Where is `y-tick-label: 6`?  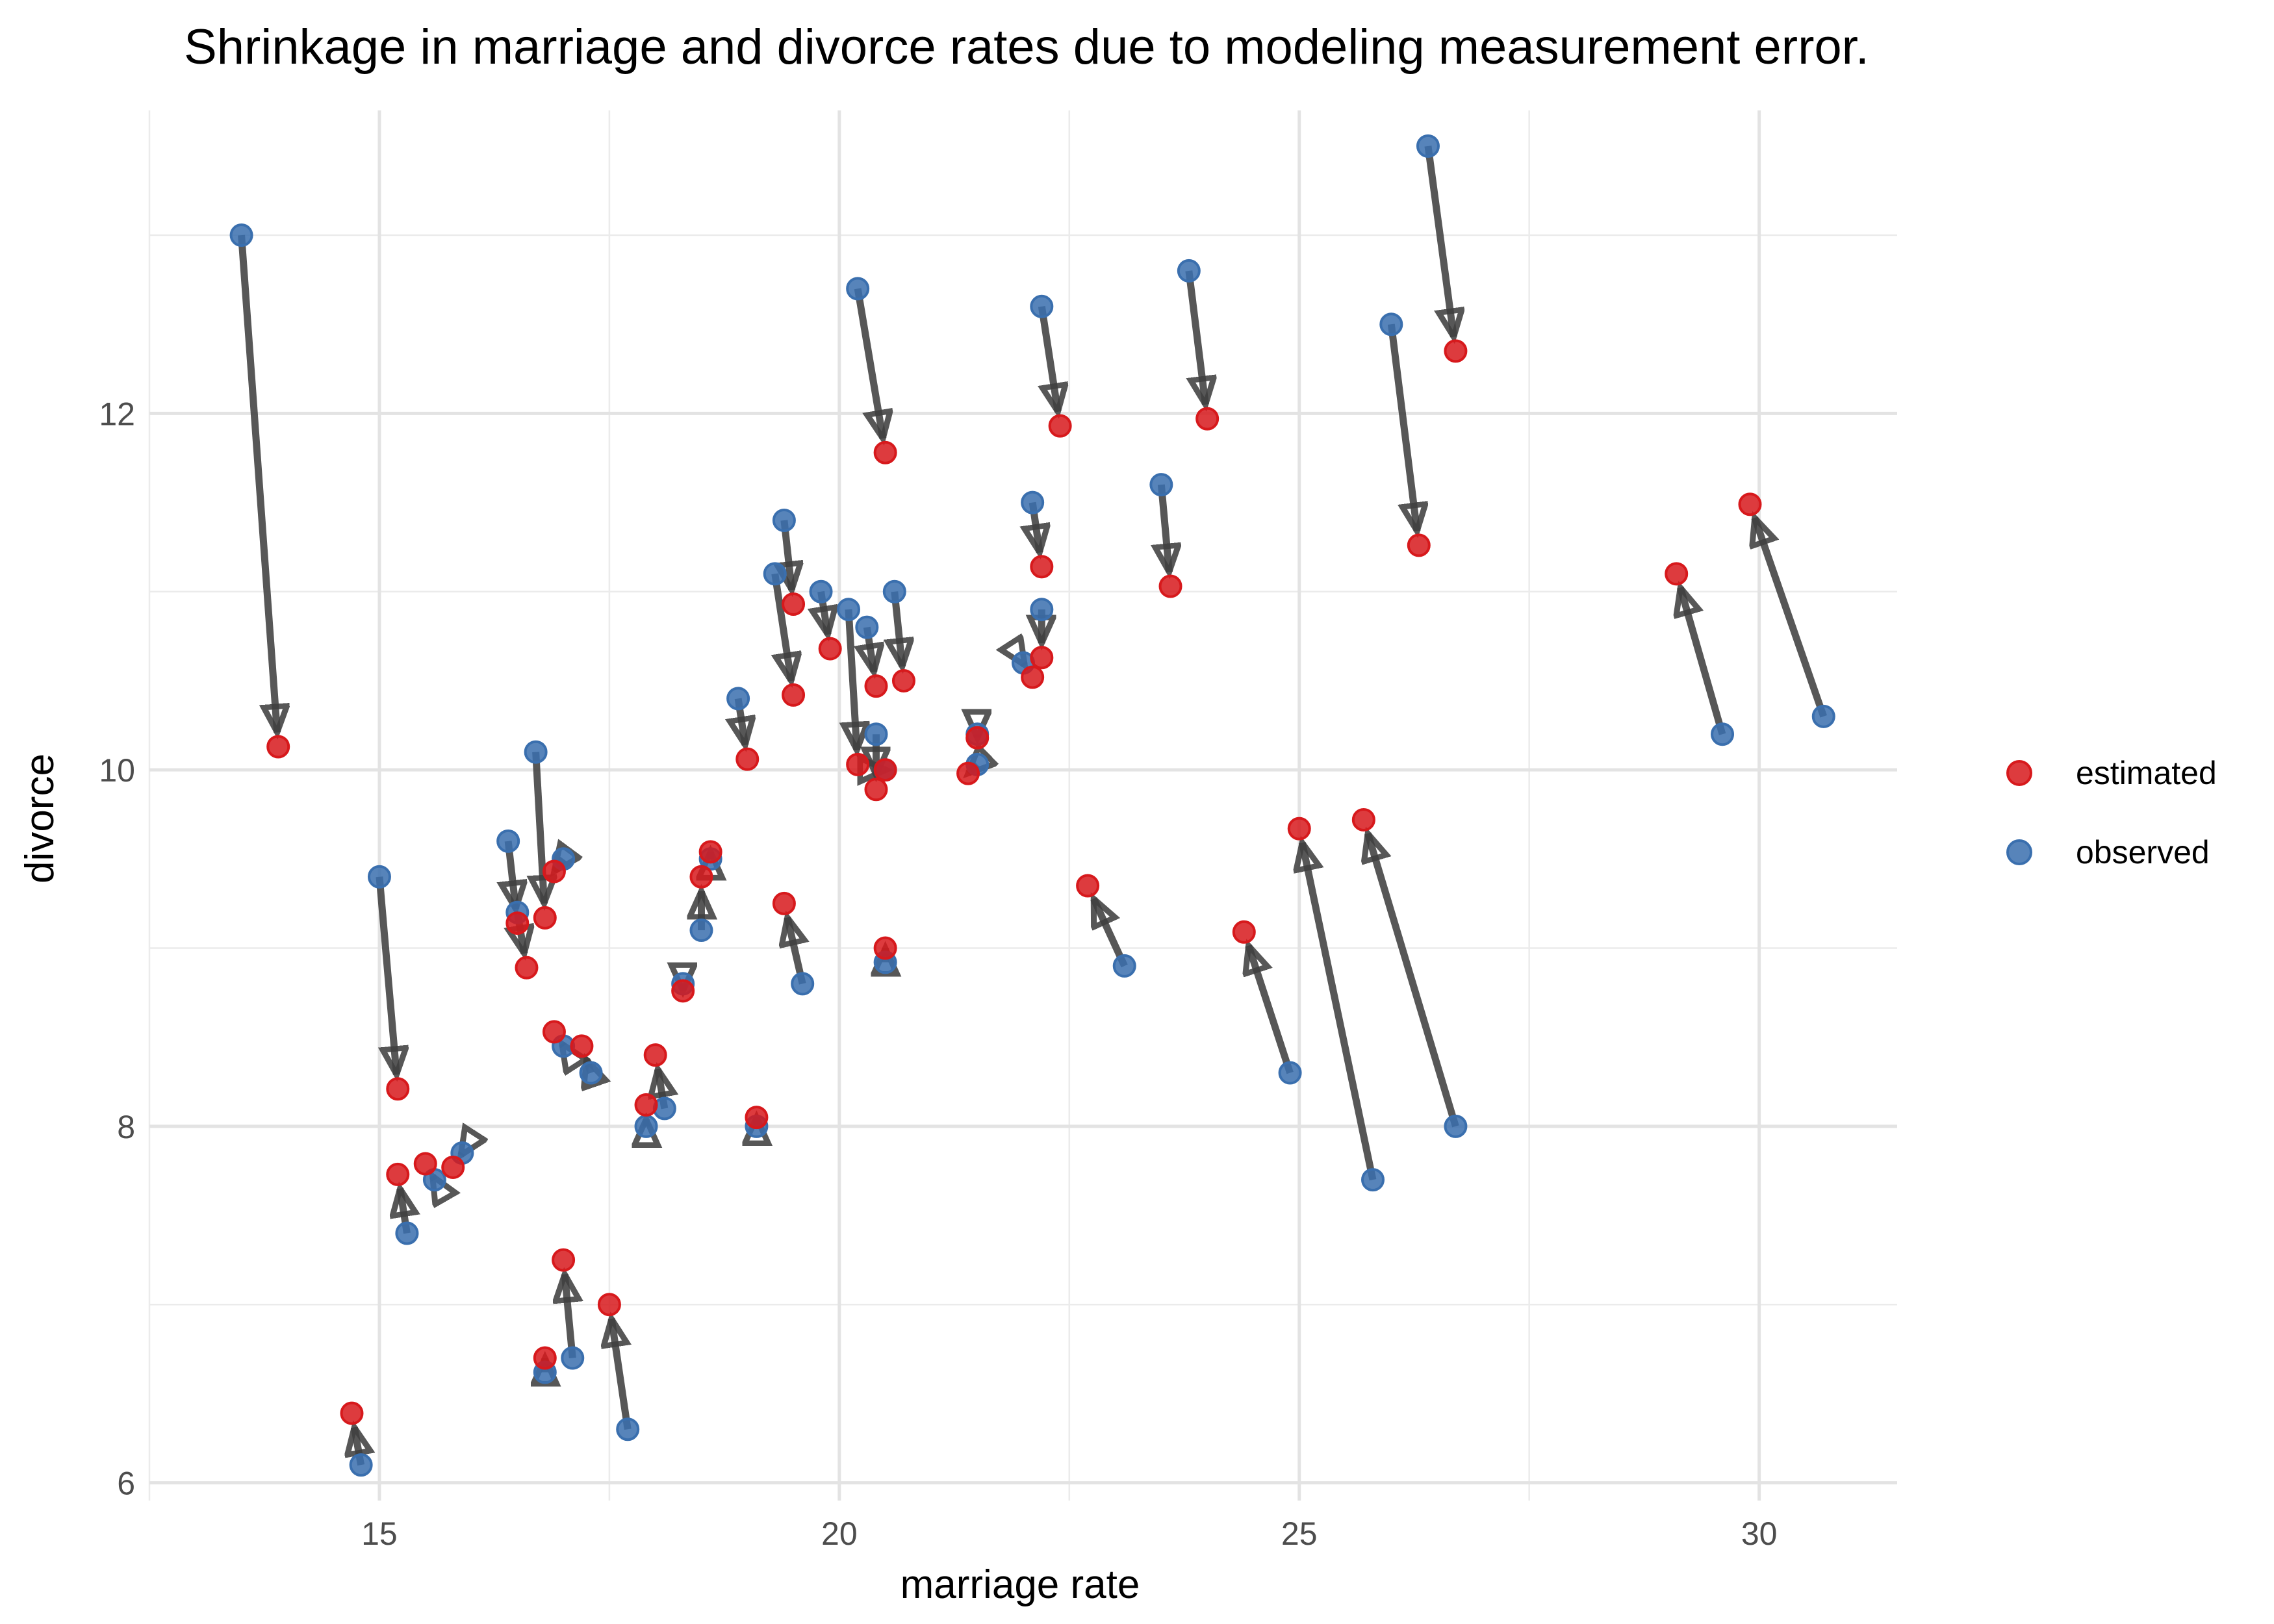
y-tick-label: 6 is located at coordinates (126, 1483).